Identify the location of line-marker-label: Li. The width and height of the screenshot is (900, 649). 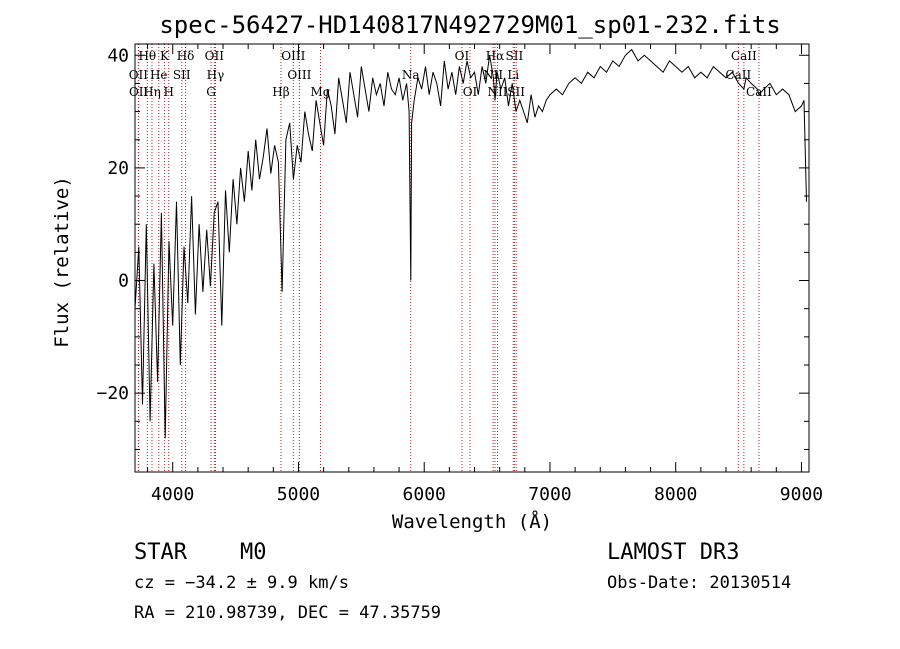
(513, 75).